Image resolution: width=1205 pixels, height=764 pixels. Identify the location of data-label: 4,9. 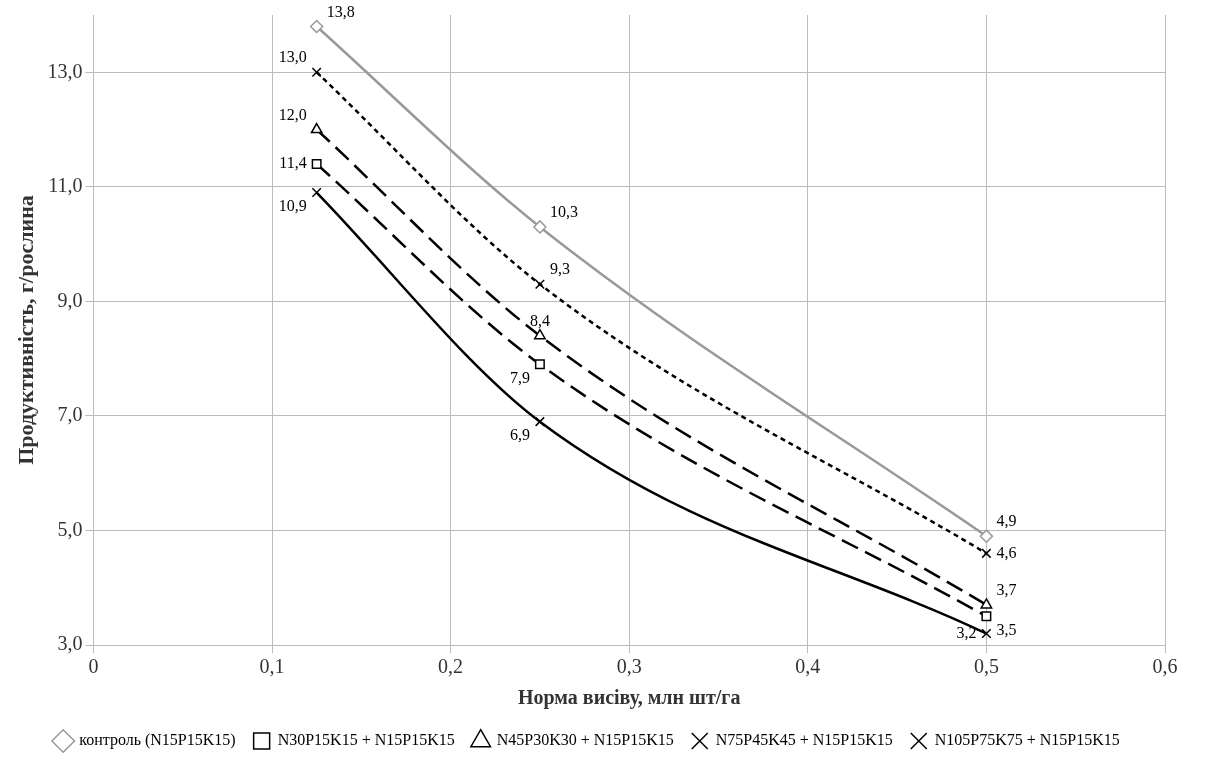
(1006, 521).